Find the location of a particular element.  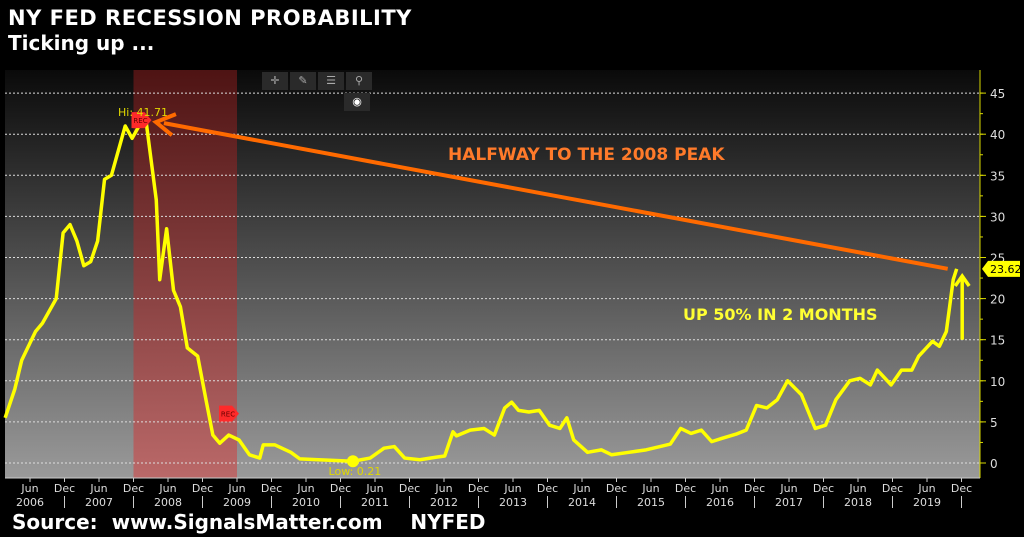

x-tick-year: 2019 is located at coordinates (927, 502).